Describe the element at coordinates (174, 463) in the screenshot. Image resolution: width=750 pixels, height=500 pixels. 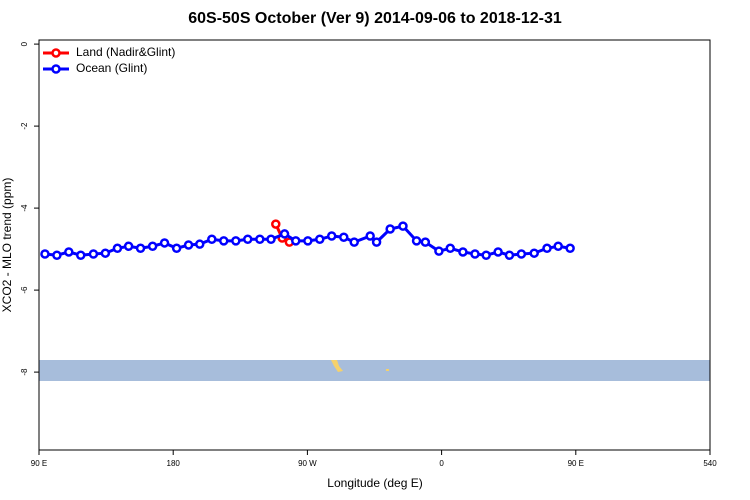
I see `x-tick-label: 180` at that location.